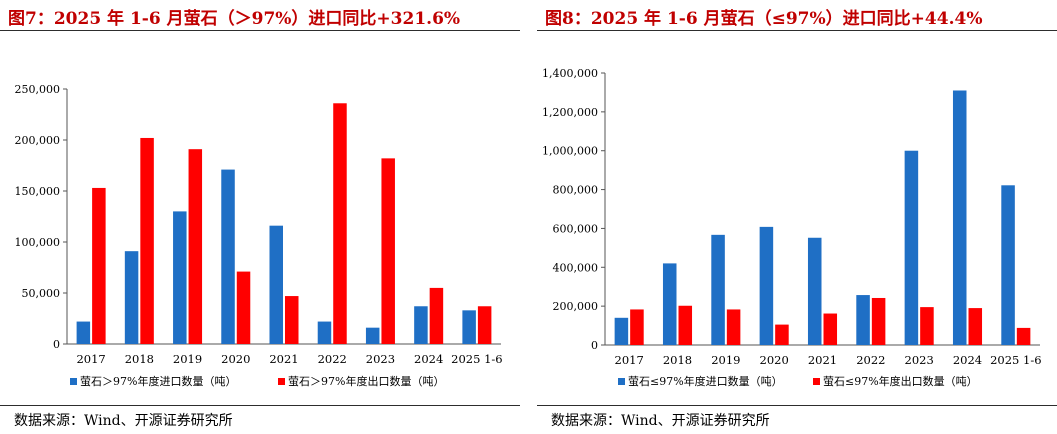  Describe the element at coordinates (38, 191) in the screenshot. I see `y-tick-label: 150,000` at that location.